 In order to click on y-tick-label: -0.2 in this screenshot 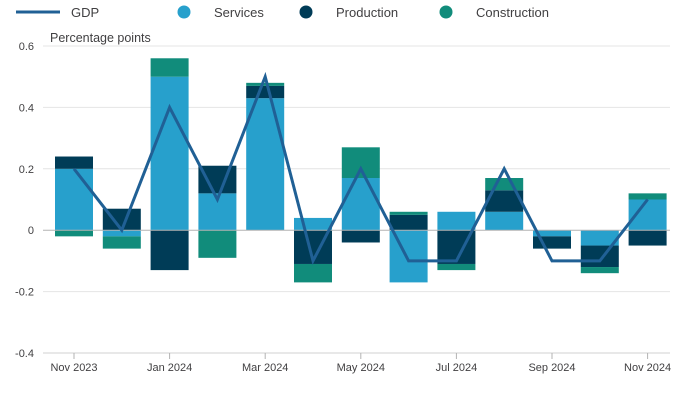, I will do `click(24, 293)`.